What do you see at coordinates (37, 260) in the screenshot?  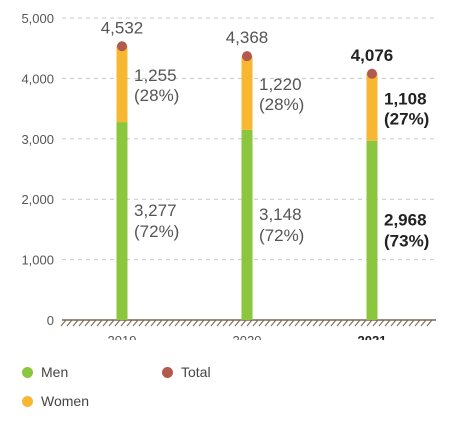 I see `y-tick-label: 1,000` at bounding box center [37, 260].